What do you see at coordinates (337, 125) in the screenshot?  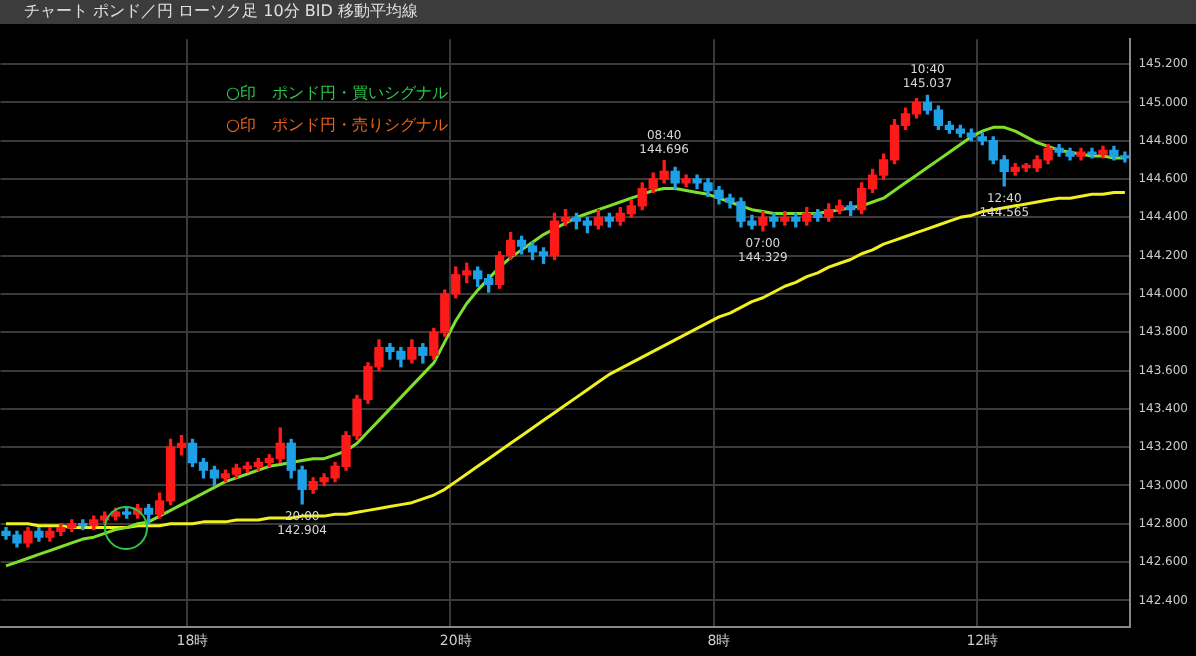 I see `annotation: ○印 ポンド円・売りシグナル` at bounding box center [337, 125].